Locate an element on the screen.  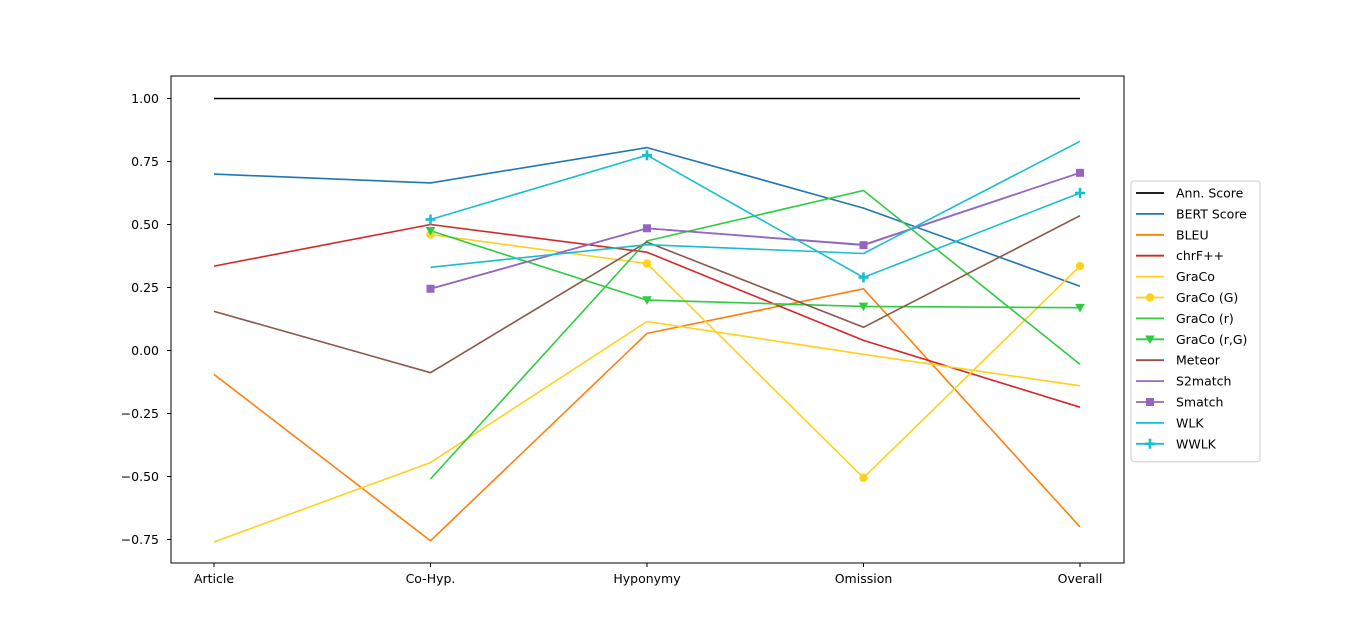
legend-item-wwlk: WWLK is located at coordinates (1176, 443).